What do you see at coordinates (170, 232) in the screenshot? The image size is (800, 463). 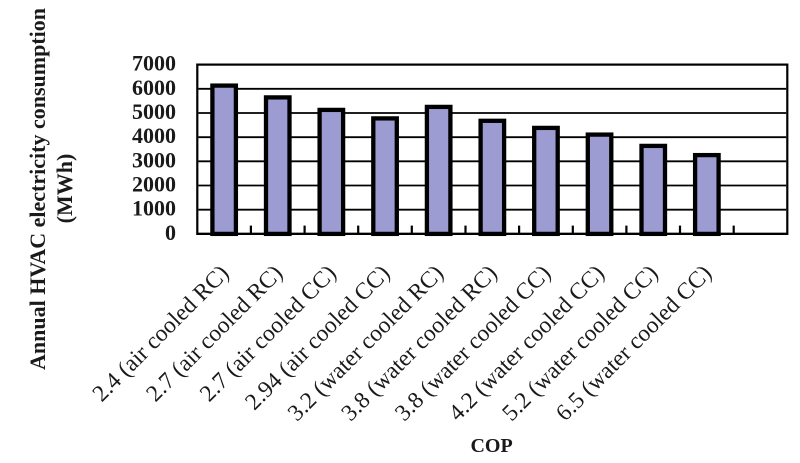 I see `svg-text: 0` at bounding box center [170, 232].